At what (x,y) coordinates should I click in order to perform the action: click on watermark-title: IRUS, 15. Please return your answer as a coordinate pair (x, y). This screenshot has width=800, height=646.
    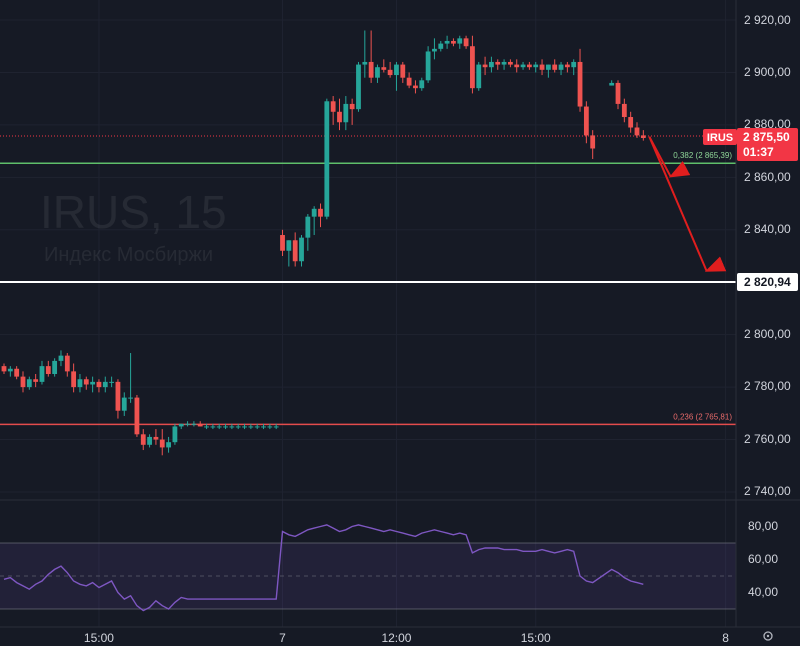
    Looking at the image, I should click on (133, 212).